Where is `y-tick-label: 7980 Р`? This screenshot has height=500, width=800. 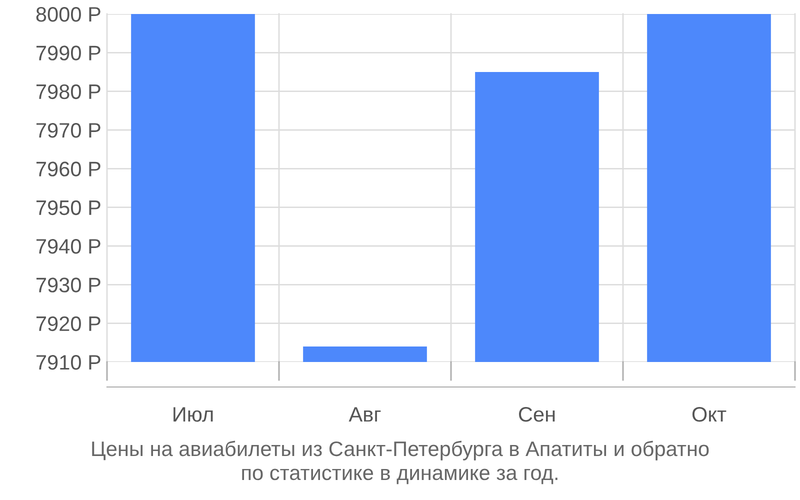 y-tick-label: 7980 Р is located at coordinates (68, 92).